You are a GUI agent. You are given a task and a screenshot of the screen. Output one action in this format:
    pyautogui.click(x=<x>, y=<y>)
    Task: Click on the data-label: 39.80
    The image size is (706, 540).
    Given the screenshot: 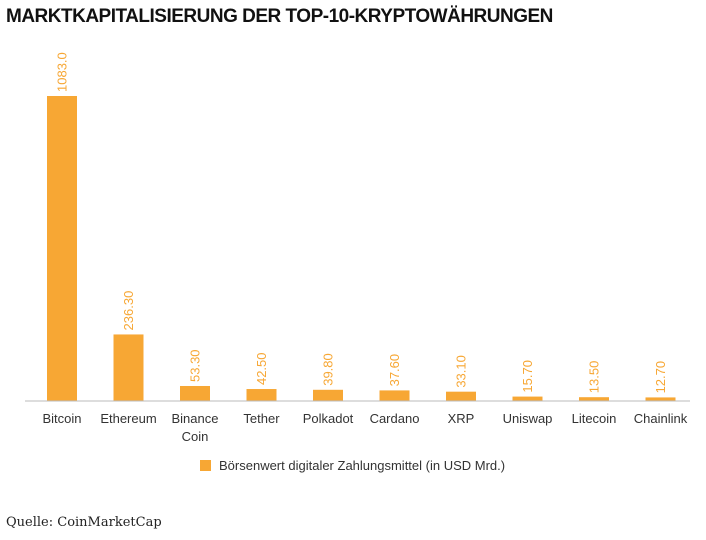 What is the action you would take?
    pyautogui.click(x=328, y=369)
    